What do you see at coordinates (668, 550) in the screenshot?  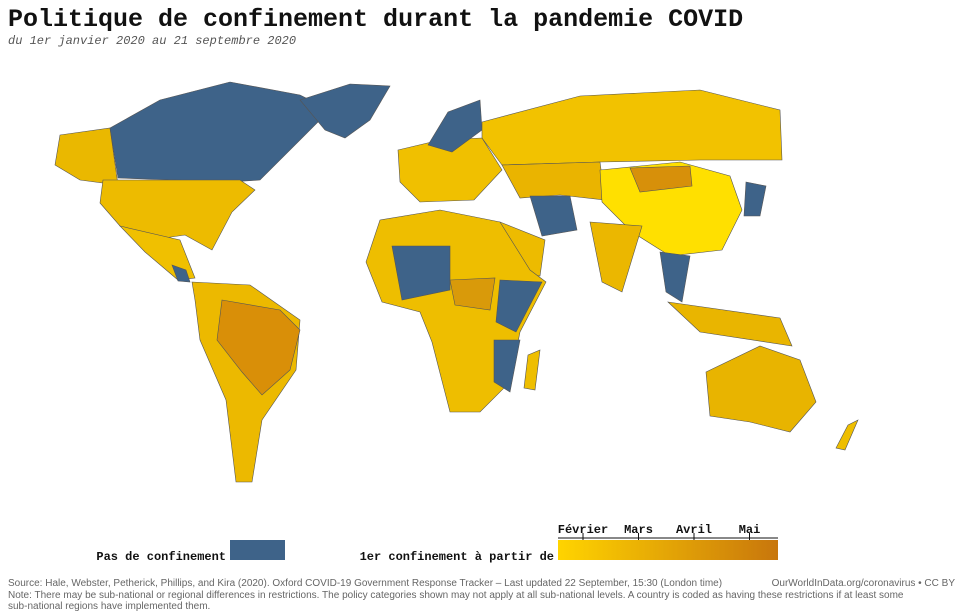 I see `legend-gradient` at bounding box center [668, 550].